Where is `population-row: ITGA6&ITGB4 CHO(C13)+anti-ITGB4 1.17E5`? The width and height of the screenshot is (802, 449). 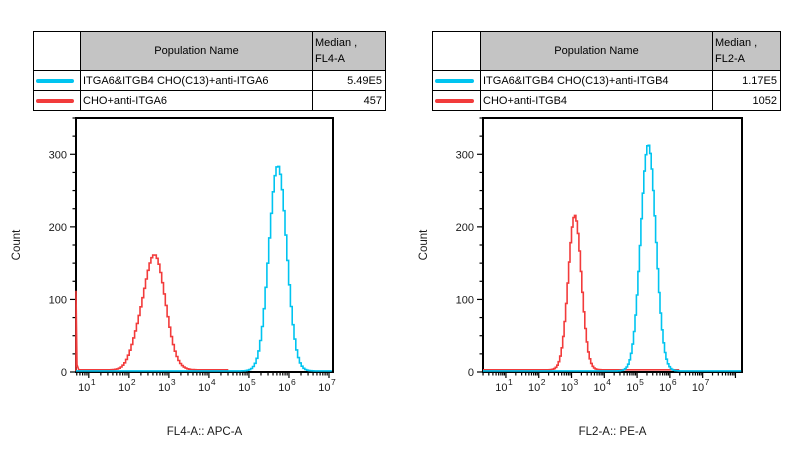
population-row: ITGA6&ITGB4 CHO(C13)+anti-ITGB4 1.17E5 is located at coordinates (606, 80).